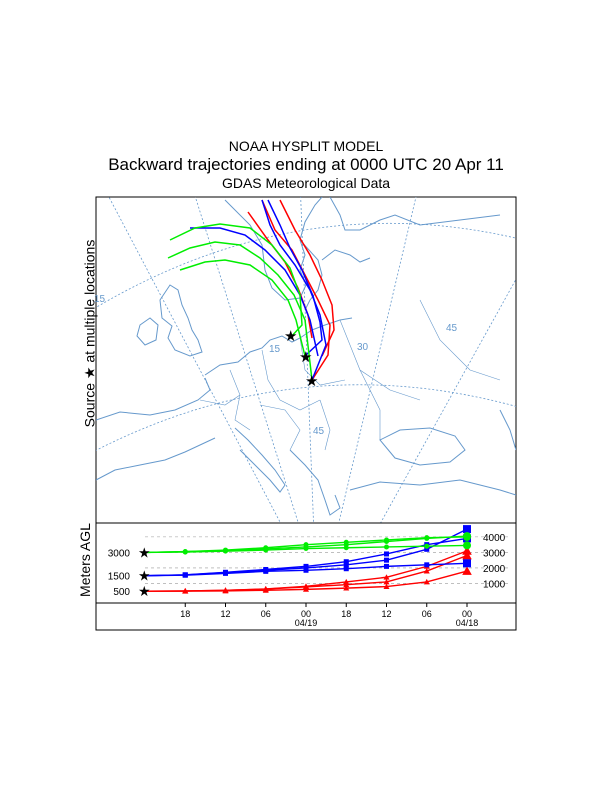  I want to click on source-axis-label: Source ★ at multiple locations, so click(90, 334).